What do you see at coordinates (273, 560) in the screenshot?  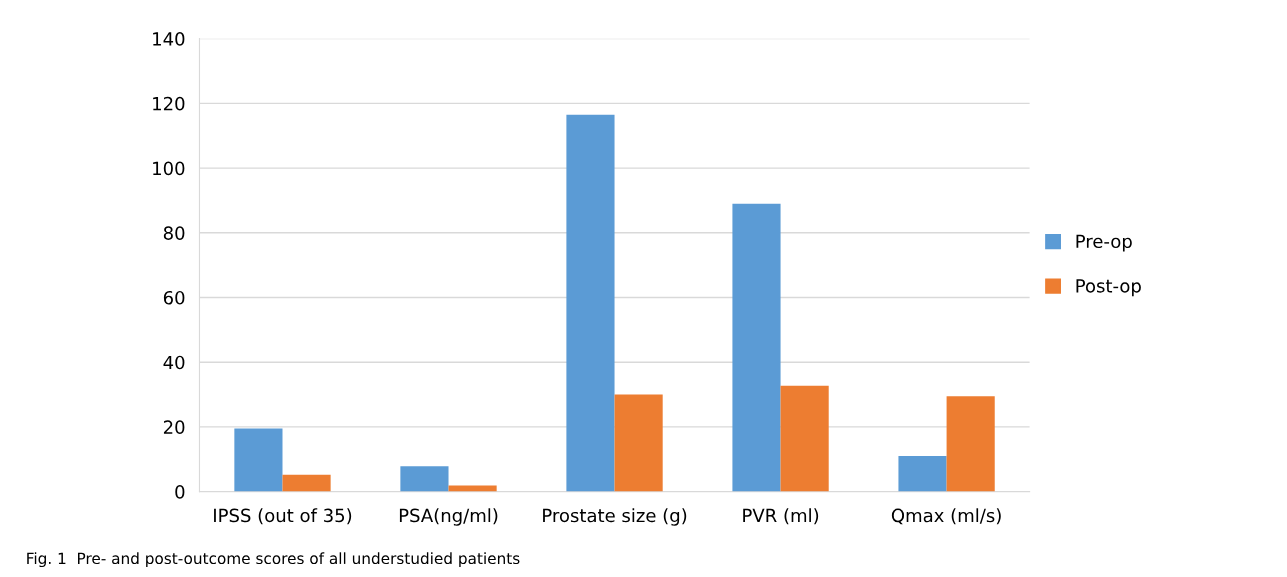 I see `caption: Fig. 1 Pre- and post-outcome scores of all understudied patients` at bounding box center [273, 560].